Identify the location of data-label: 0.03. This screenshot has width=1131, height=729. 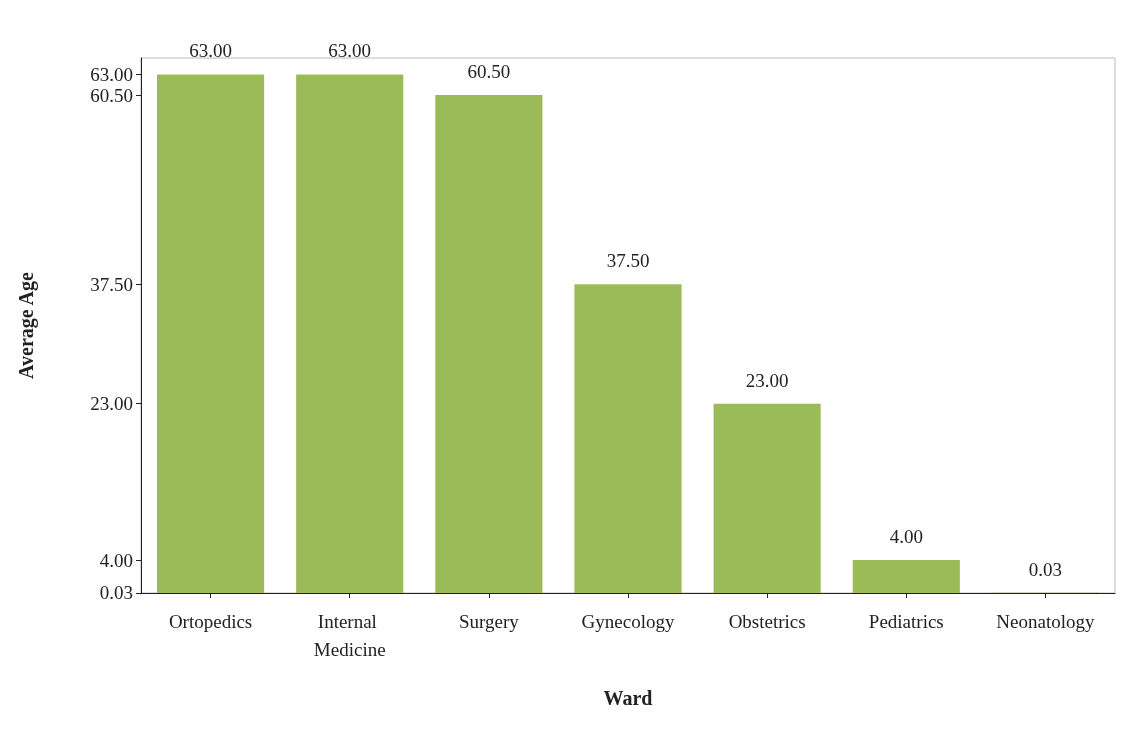
(1045, 569).